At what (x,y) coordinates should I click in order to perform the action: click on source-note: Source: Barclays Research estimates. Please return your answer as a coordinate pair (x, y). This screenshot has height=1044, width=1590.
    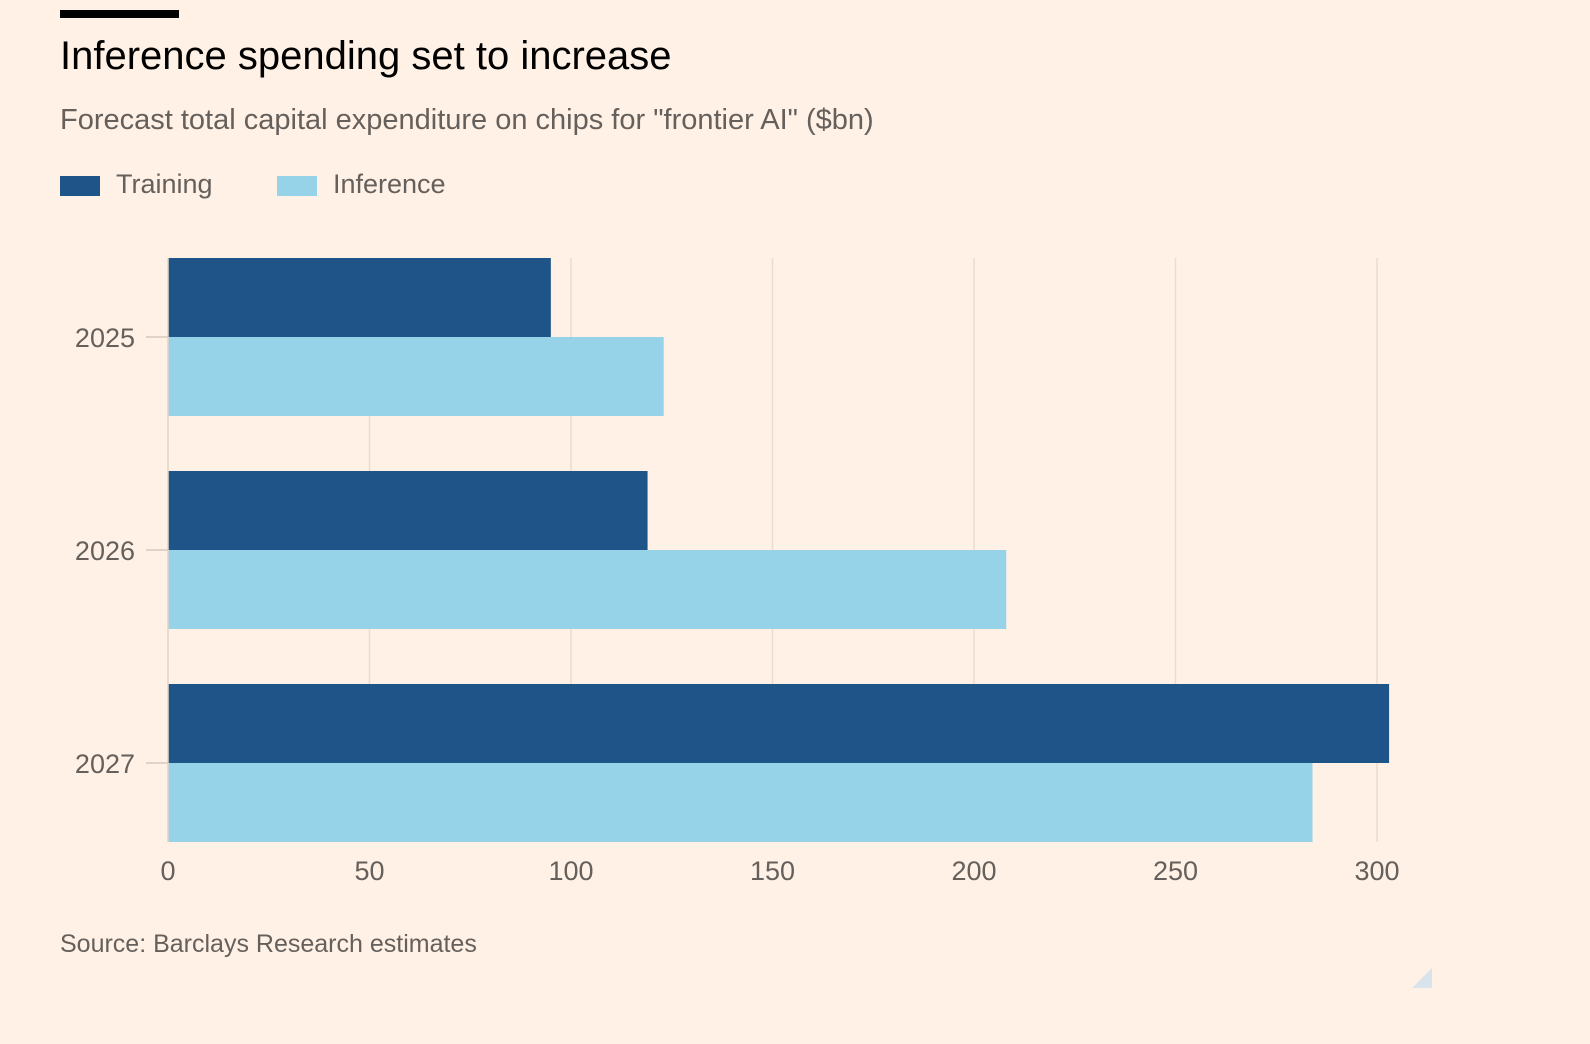
    Looking at the image, I should click on (268, 944).